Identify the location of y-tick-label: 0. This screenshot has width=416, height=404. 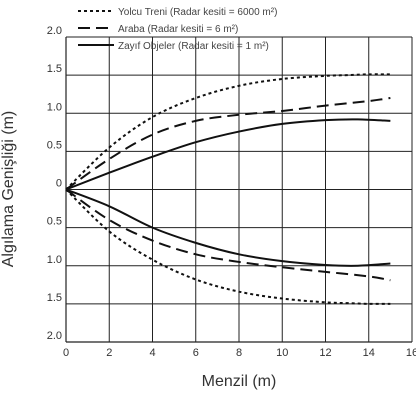
(59, 184).